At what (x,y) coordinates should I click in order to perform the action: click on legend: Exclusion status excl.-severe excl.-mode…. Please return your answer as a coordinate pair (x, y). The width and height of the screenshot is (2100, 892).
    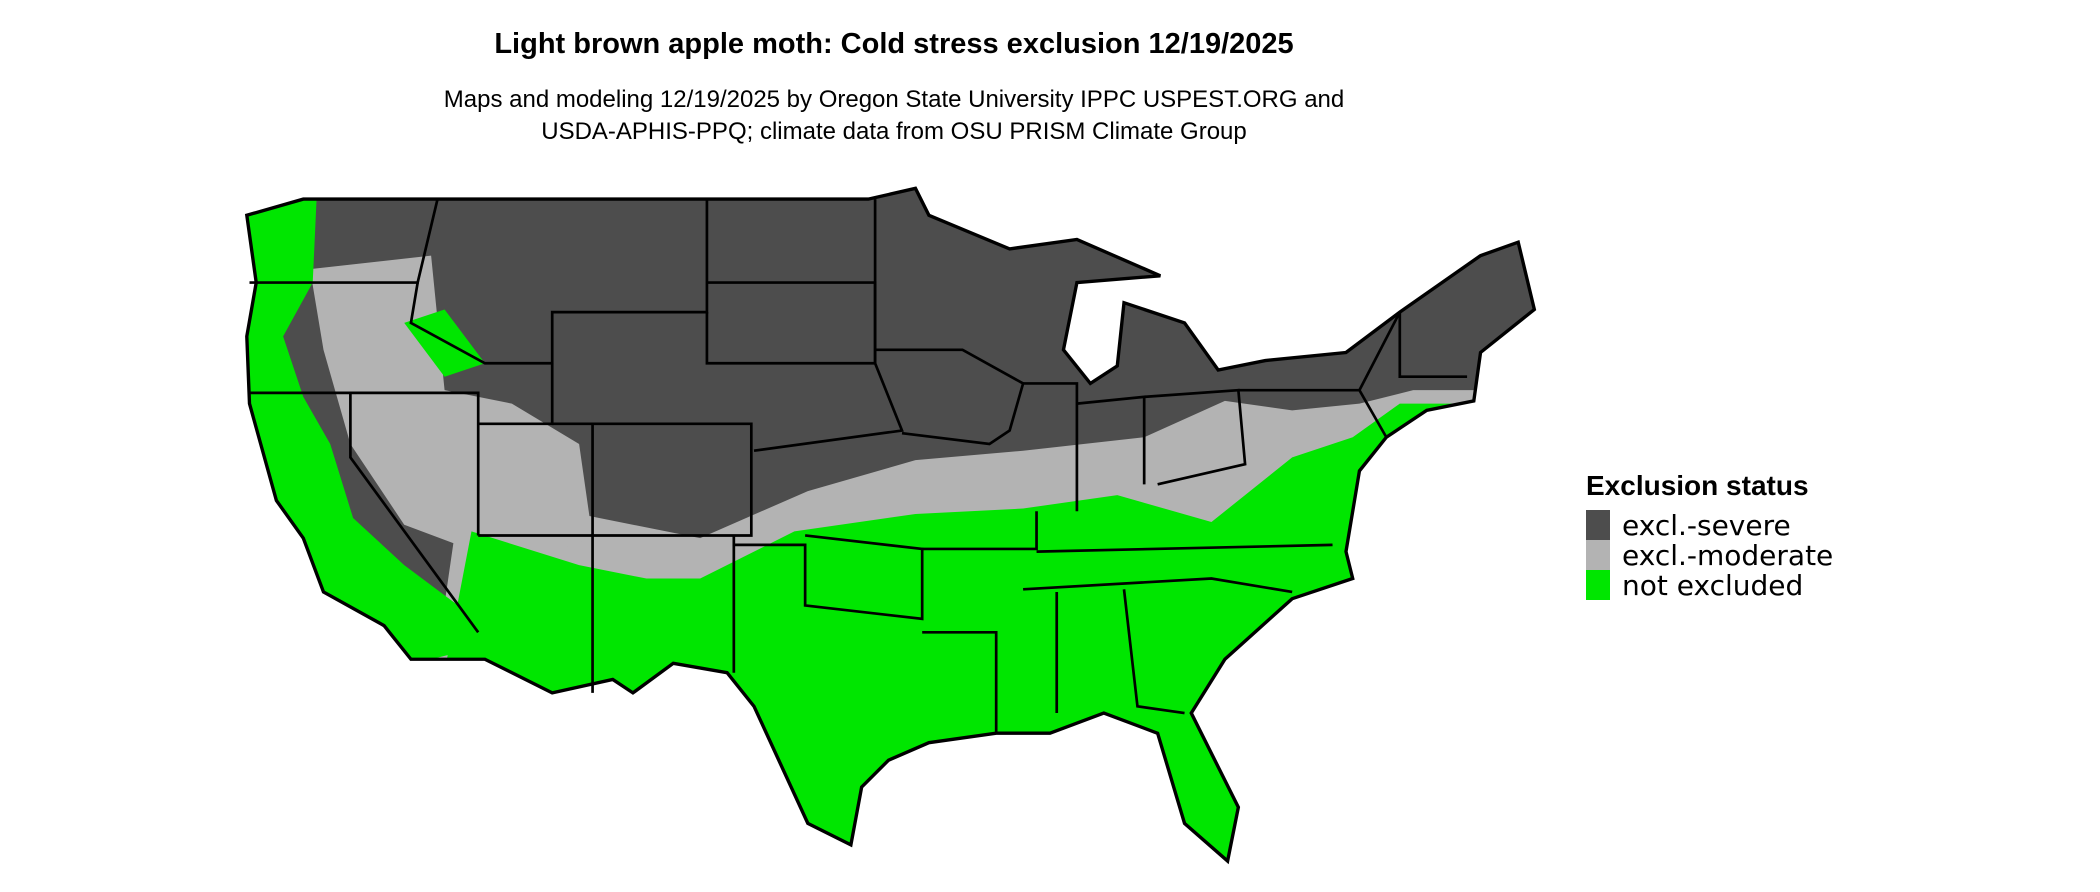
    Looking at the image, I should click on (1710, 536).